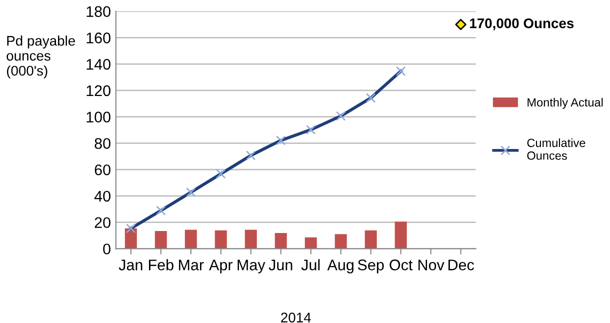  Describe the element at coordinates (102, 196) in the screenshot. I see `y-tick-label: 40` at that location.